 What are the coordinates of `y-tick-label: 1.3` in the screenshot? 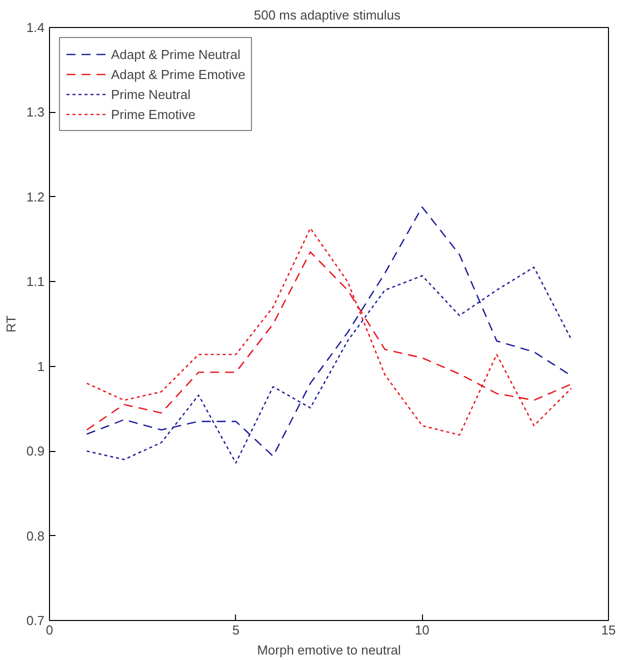 It's located at (35, 112).